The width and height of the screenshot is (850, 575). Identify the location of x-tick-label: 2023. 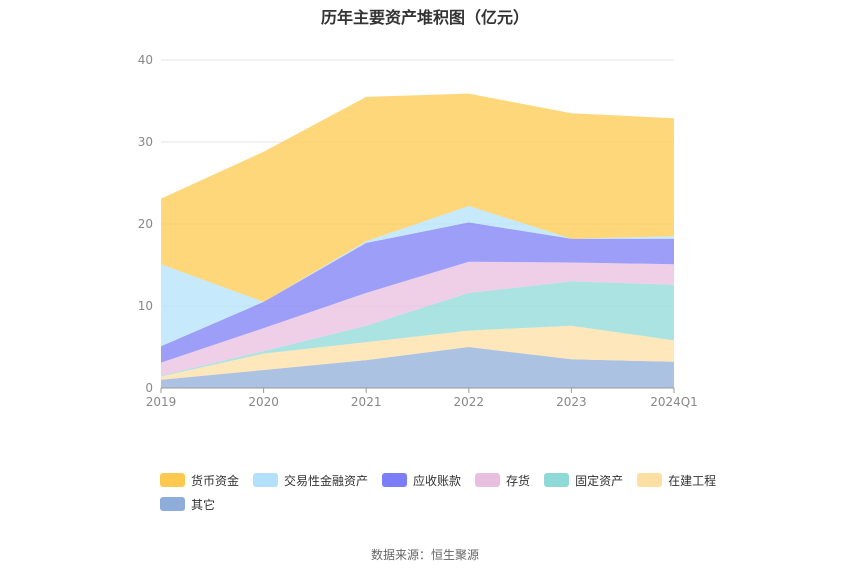
(571, 402).